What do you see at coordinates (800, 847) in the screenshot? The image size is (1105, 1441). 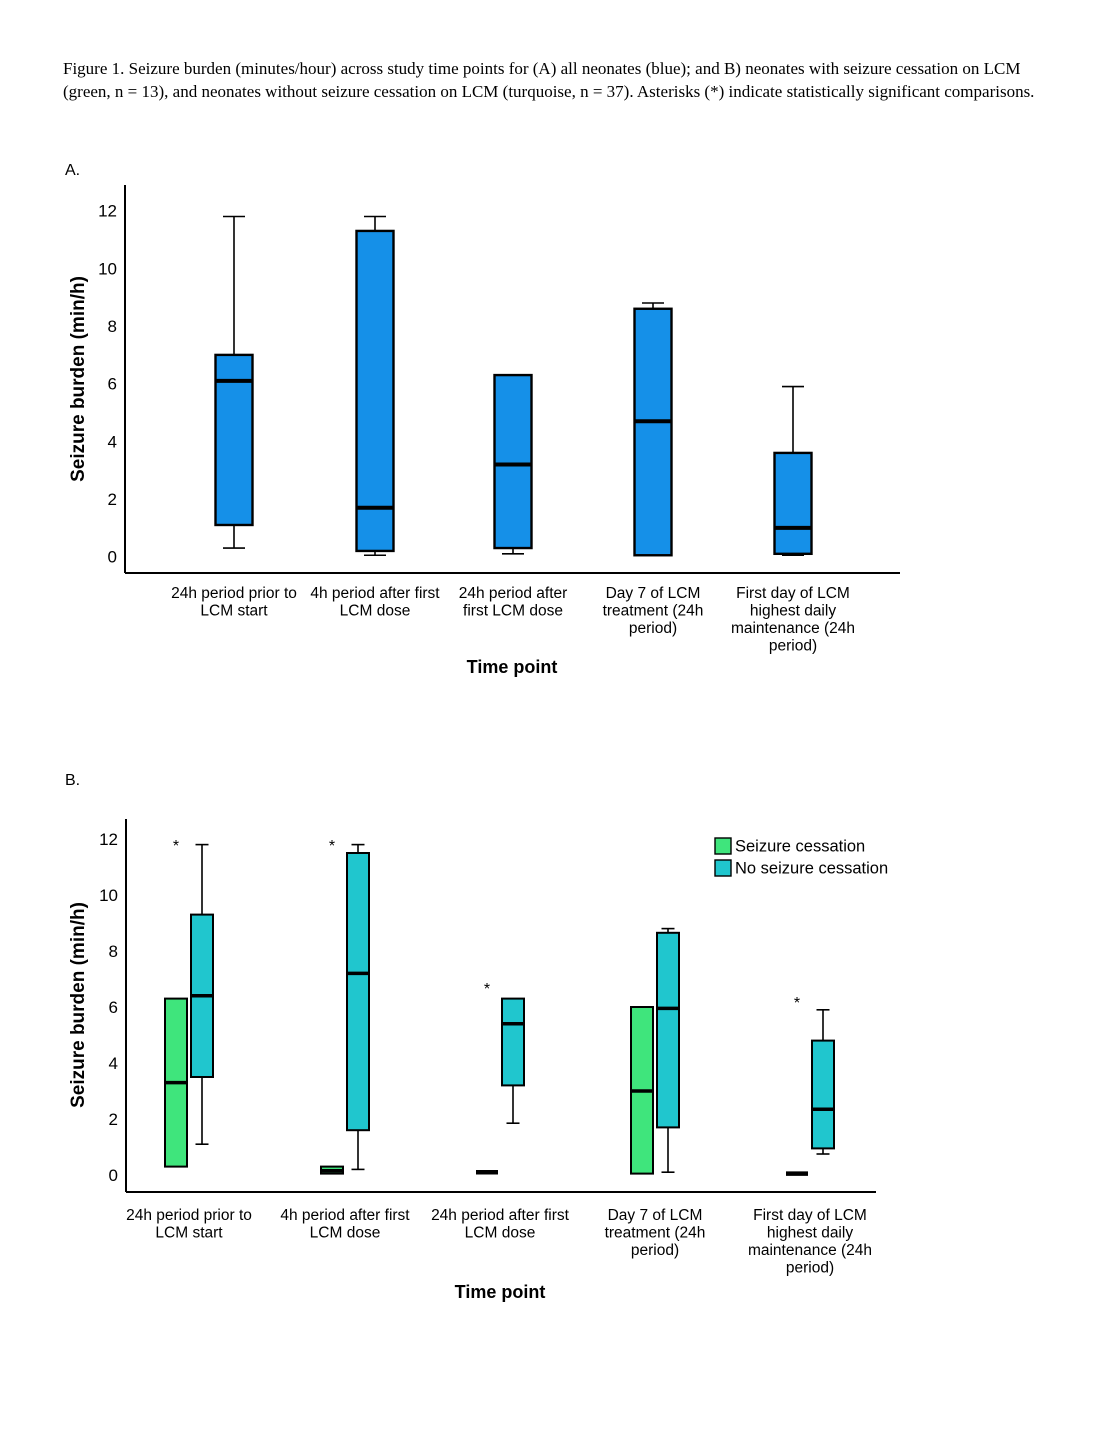 I see `legend-label: Seizure cessation` at bounding box center [800, 847].